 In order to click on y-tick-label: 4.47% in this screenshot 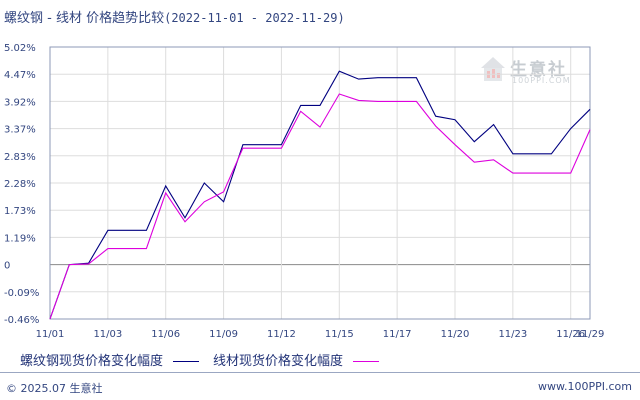, I will do `click(20, 75)`.